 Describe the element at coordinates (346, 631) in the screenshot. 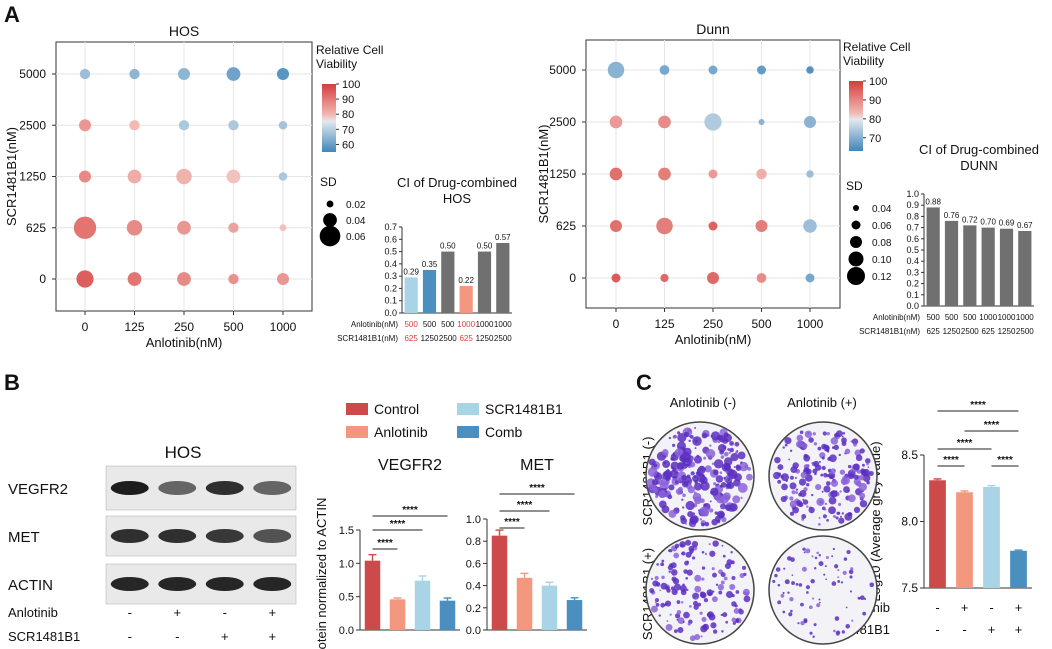

I see `bar-y-tick-label: 0.0` at that location.